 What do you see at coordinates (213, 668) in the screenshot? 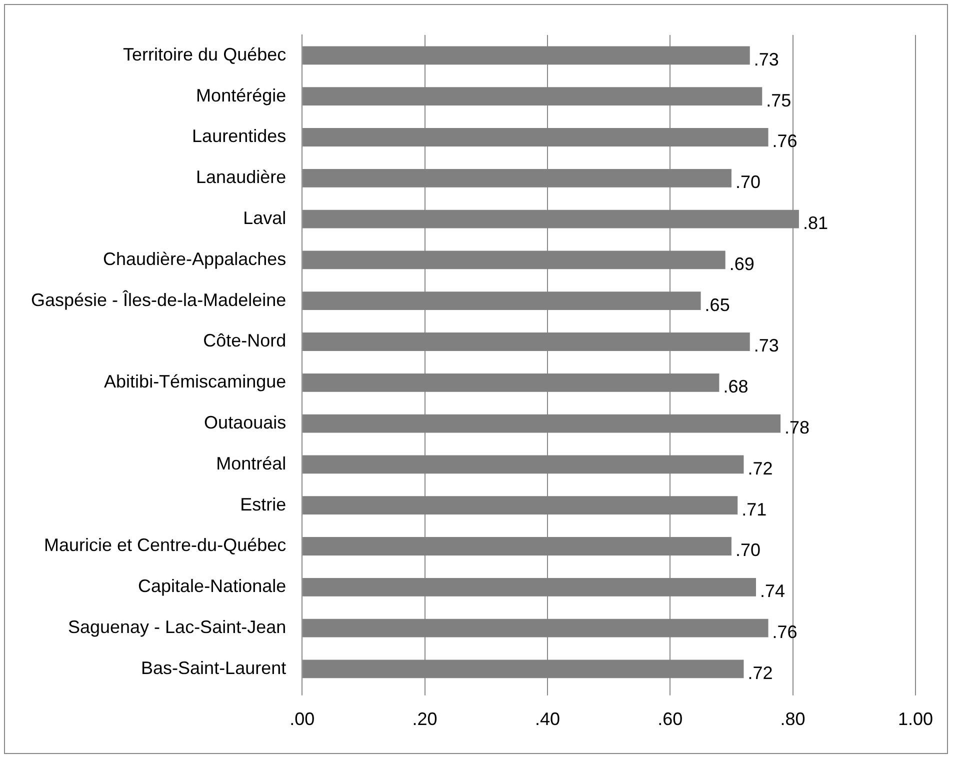
I see `y-tick-label: Bas-Saint-Laurent` at bounding box center [213, 668].